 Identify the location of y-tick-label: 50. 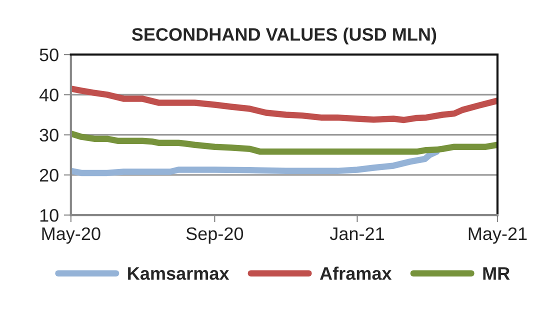
(49, 55).